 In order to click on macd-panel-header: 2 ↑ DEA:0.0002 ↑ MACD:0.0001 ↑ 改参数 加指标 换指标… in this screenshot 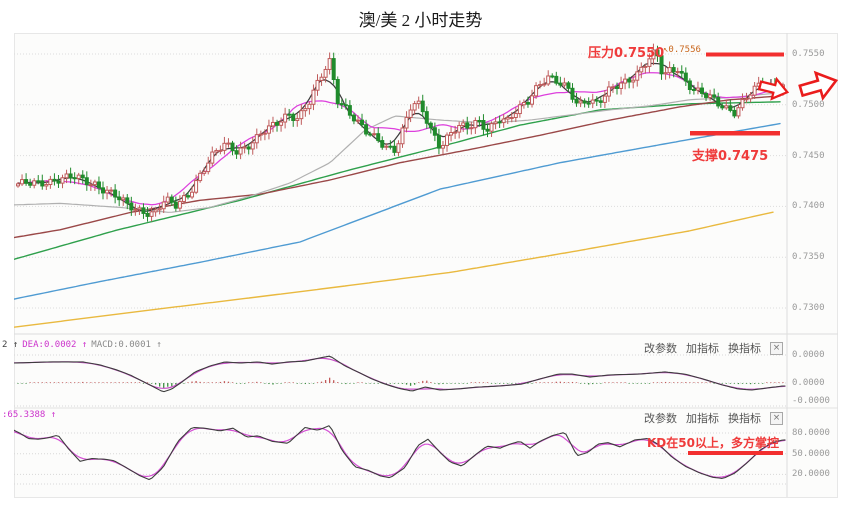, I will do `click(420, 348)`.